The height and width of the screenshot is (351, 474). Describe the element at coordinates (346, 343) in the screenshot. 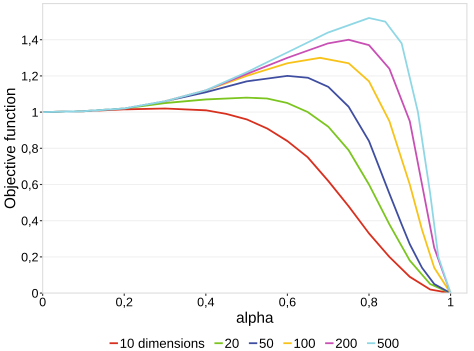

I see `legend-label: 200` at that location.